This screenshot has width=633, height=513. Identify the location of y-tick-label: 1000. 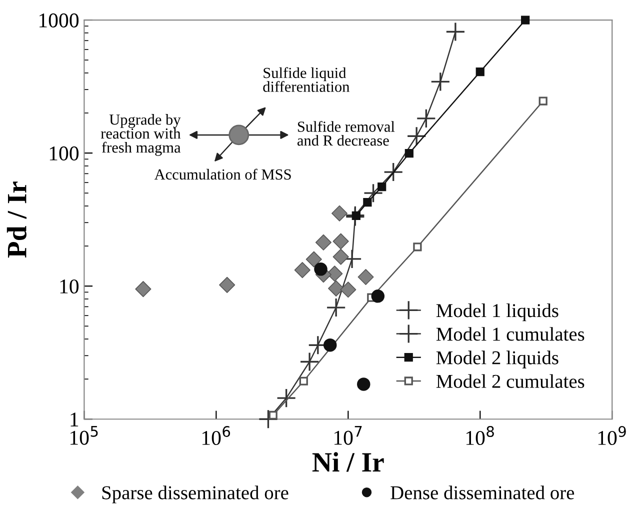
(59, 20).